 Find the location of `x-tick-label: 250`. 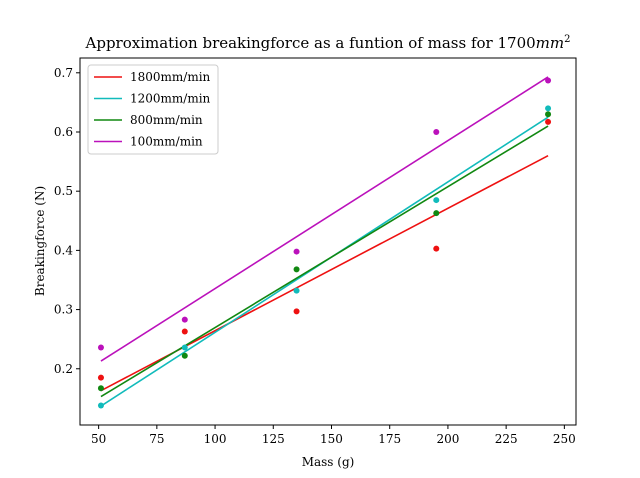

x-tick-label: 250 is located at coordinates (564, 439).